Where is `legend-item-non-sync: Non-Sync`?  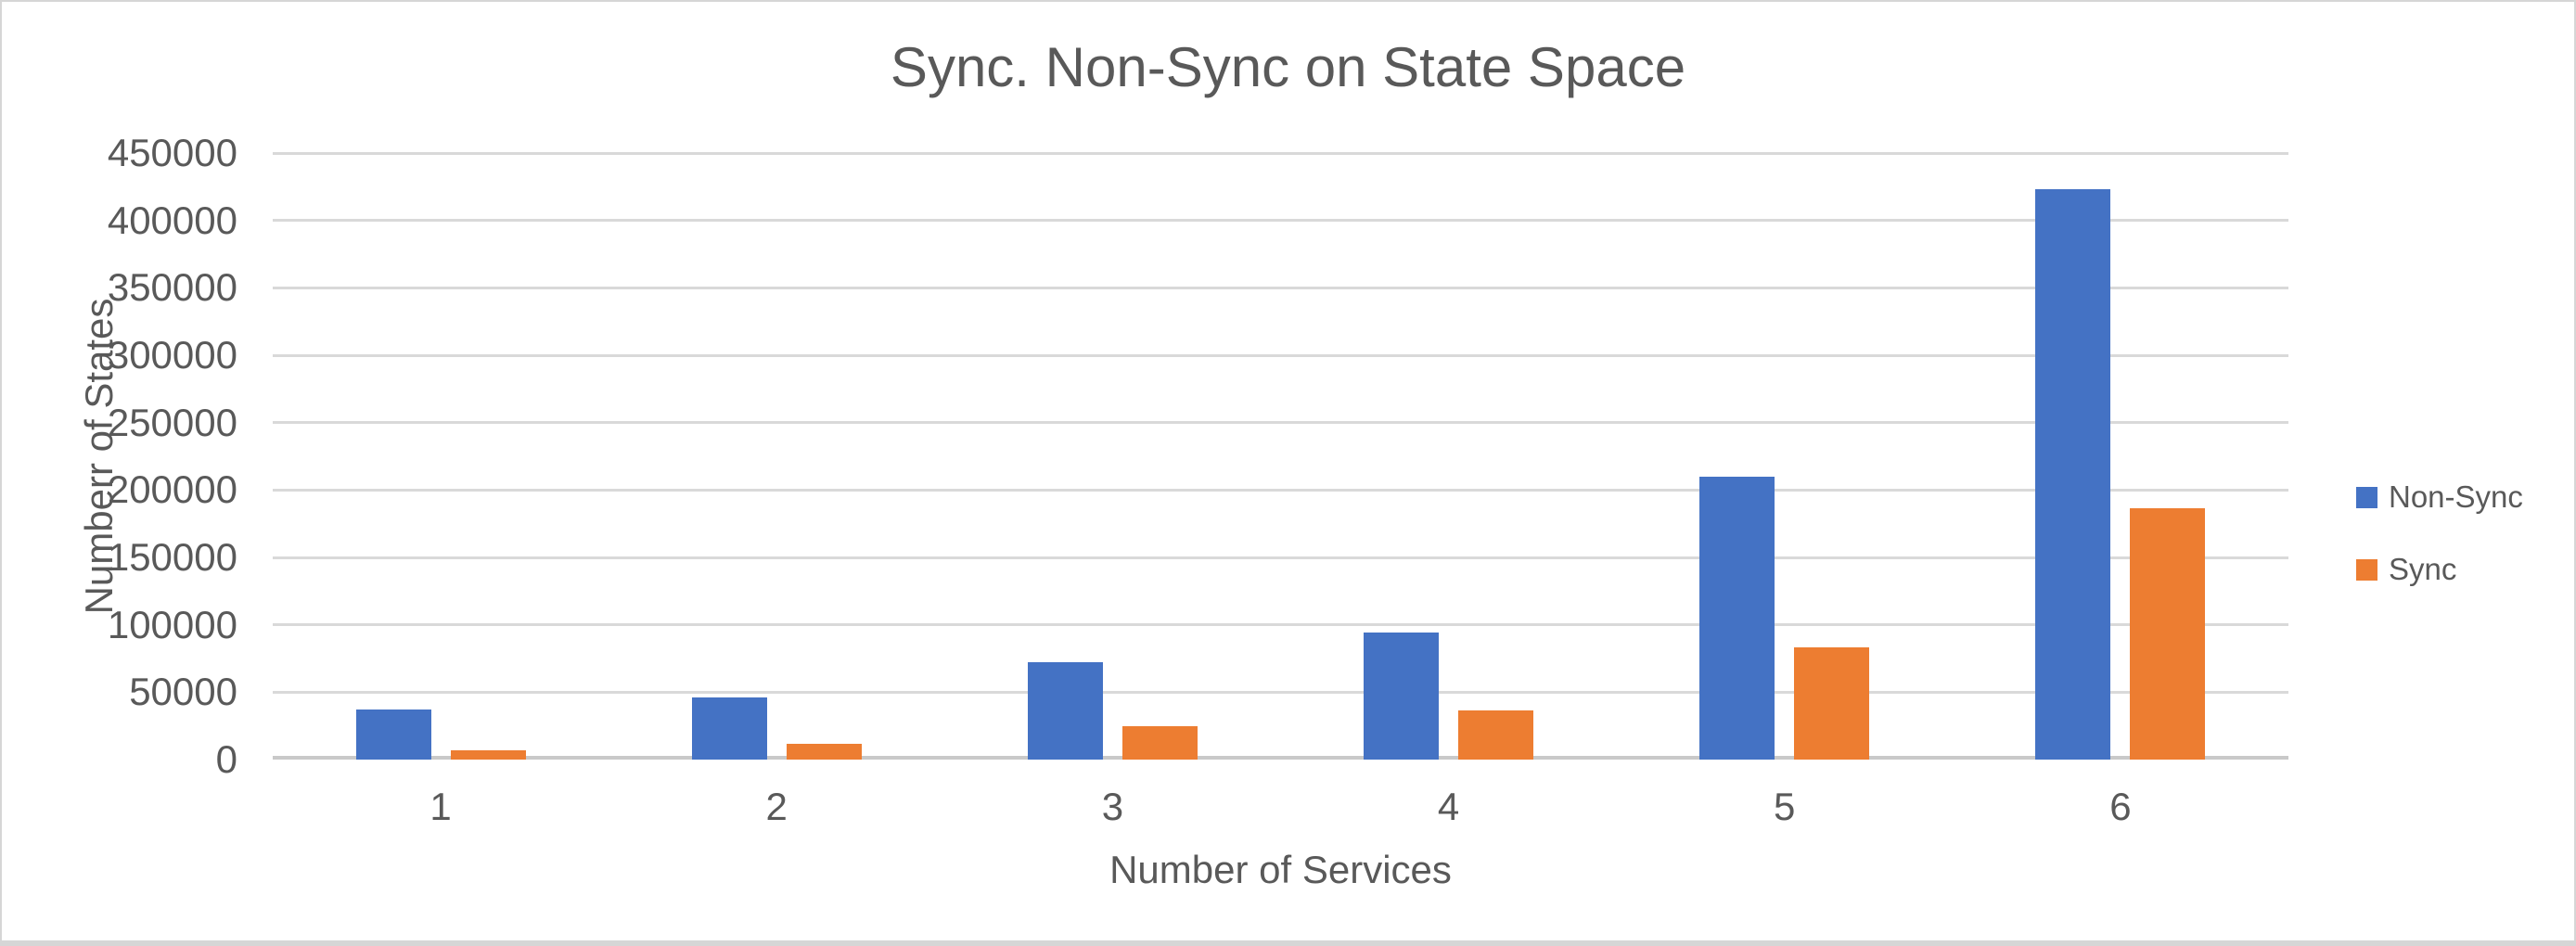
legend-item-non-sync: Non-Sync is located at coordinates (2439, 497).